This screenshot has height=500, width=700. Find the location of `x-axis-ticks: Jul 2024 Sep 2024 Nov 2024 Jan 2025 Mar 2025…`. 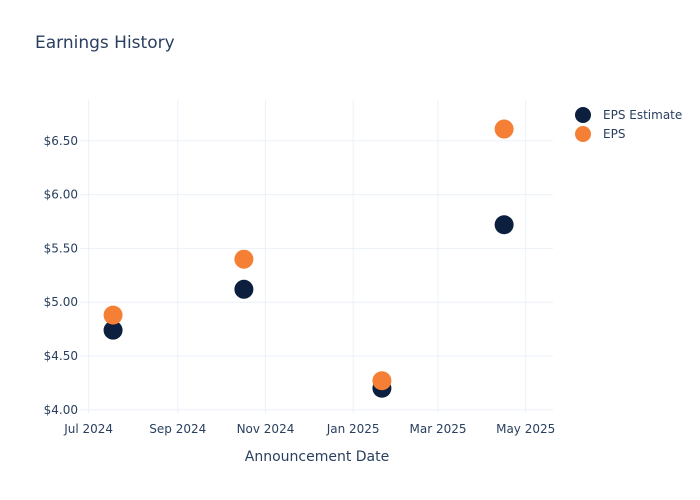

x-axis-ticks: Jul 2024 Sep 2024 Nov 2024 Jan 2025 Mar 2025… is located at coordinates (309, 429).